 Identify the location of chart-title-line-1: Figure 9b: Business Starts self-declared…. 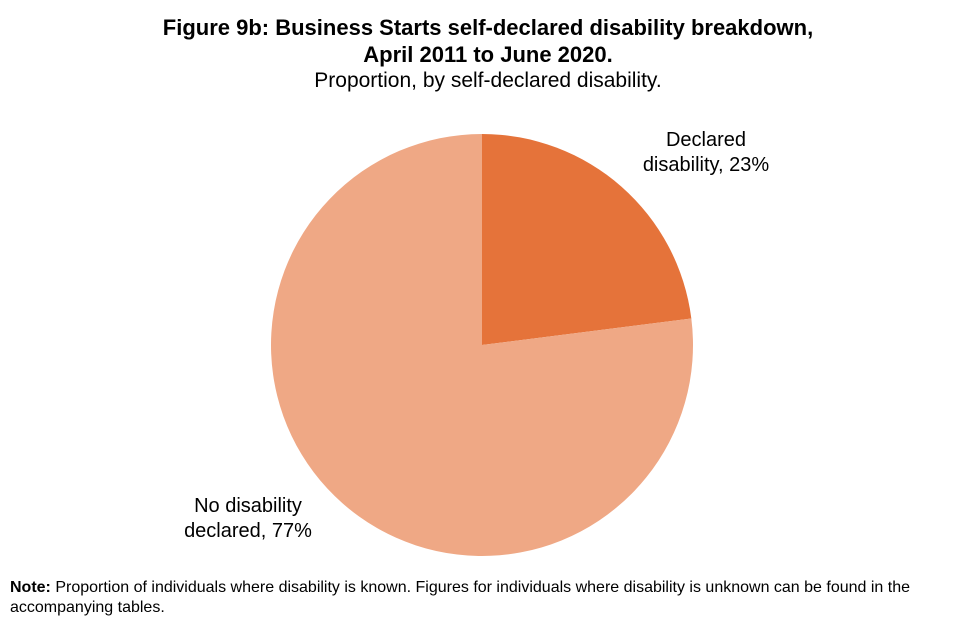
(488, 27).